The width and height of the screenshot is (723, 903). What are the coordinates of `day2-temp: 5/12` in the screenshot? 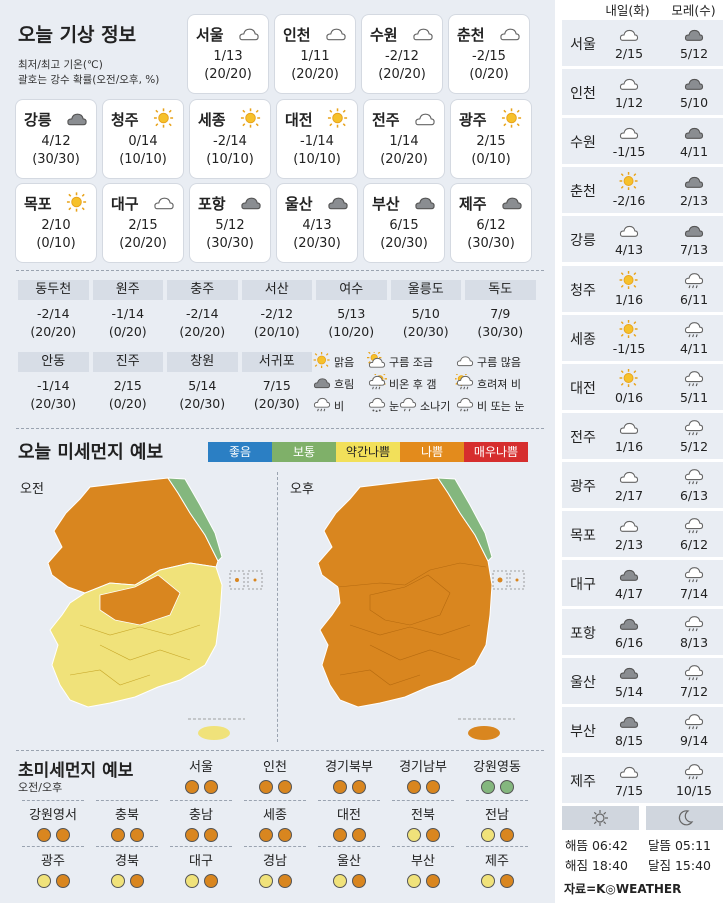 It's located at (694, 446).